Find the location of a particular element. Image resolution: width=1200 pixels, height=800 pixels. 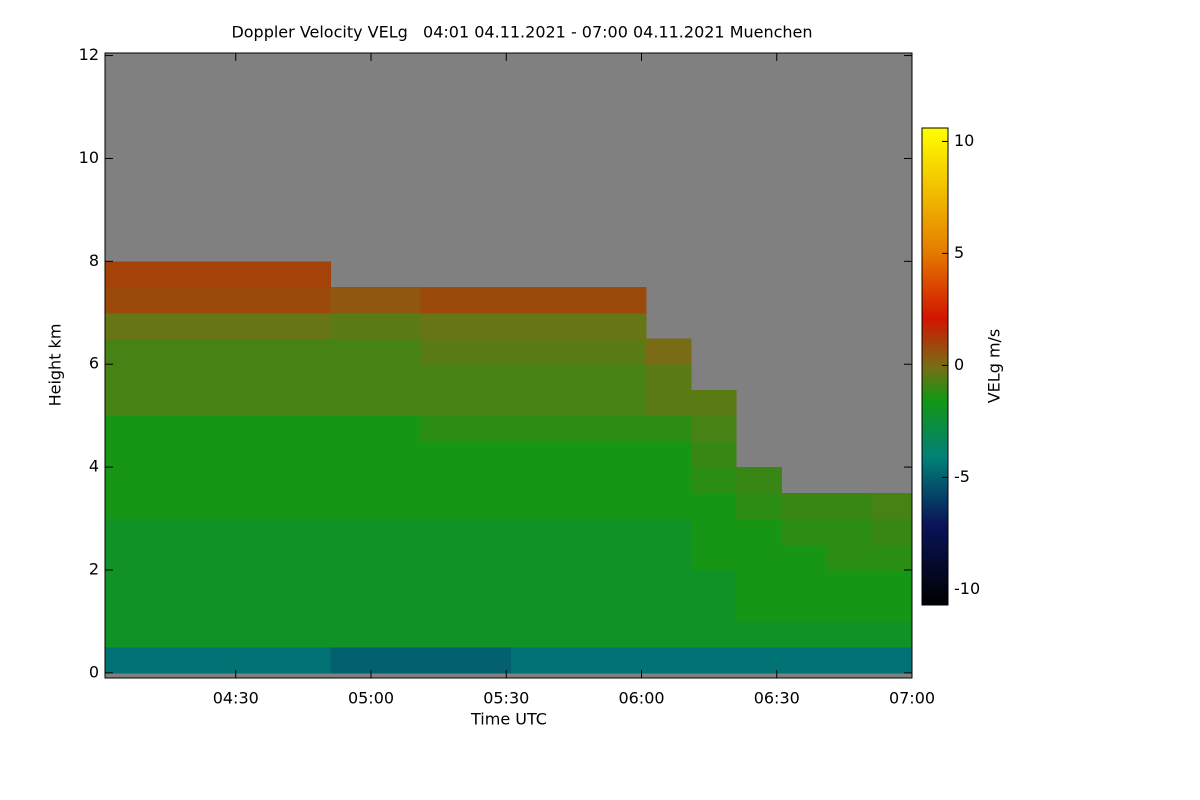

colorbar-tick-label: 5 is located at coordinates (959, 252).